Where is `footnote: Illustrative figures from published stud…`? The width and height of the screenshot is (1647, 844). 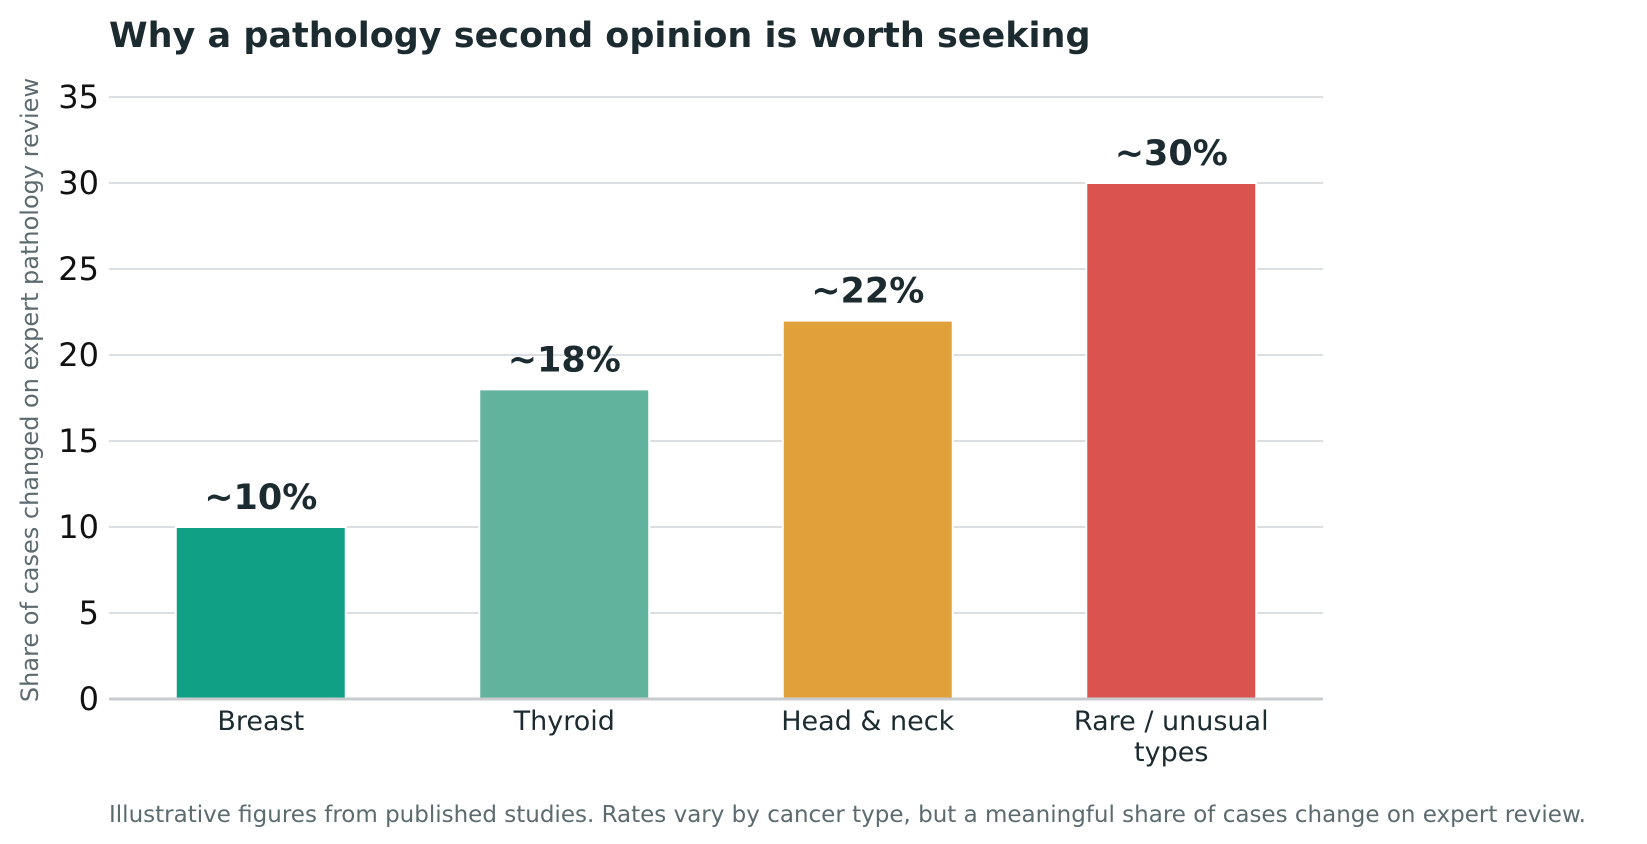
footnote: Illustrative figures from published stud… is located at coordinates (847, 815).